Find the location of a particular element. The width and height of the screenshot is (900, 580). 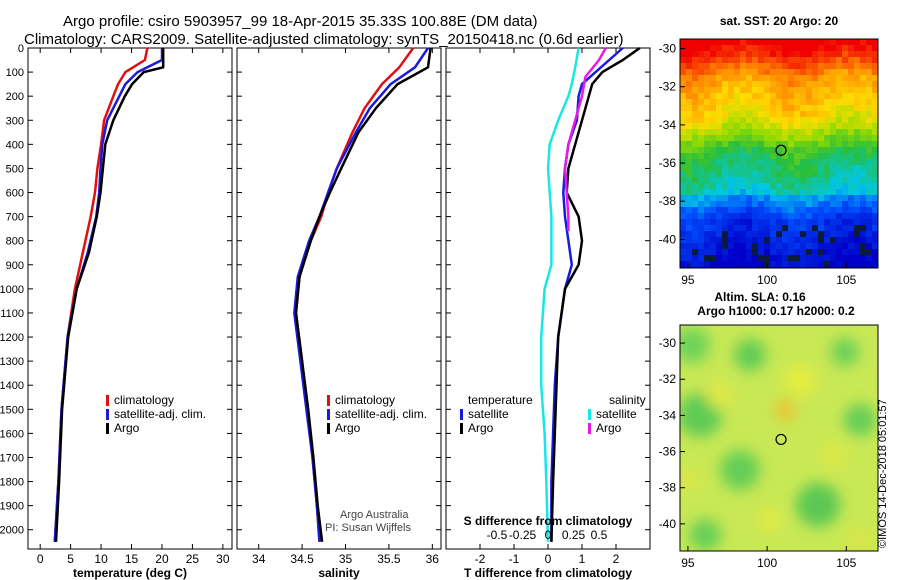

legend-label: climatology is located at coordinates (365, 400).